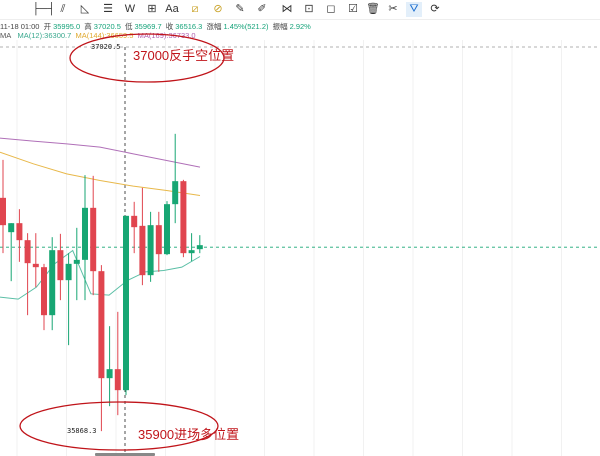 The image size is (600, 456). Describe the element at coordinates (100, 152) in the screenshot. I see `ma169-line` at that location.